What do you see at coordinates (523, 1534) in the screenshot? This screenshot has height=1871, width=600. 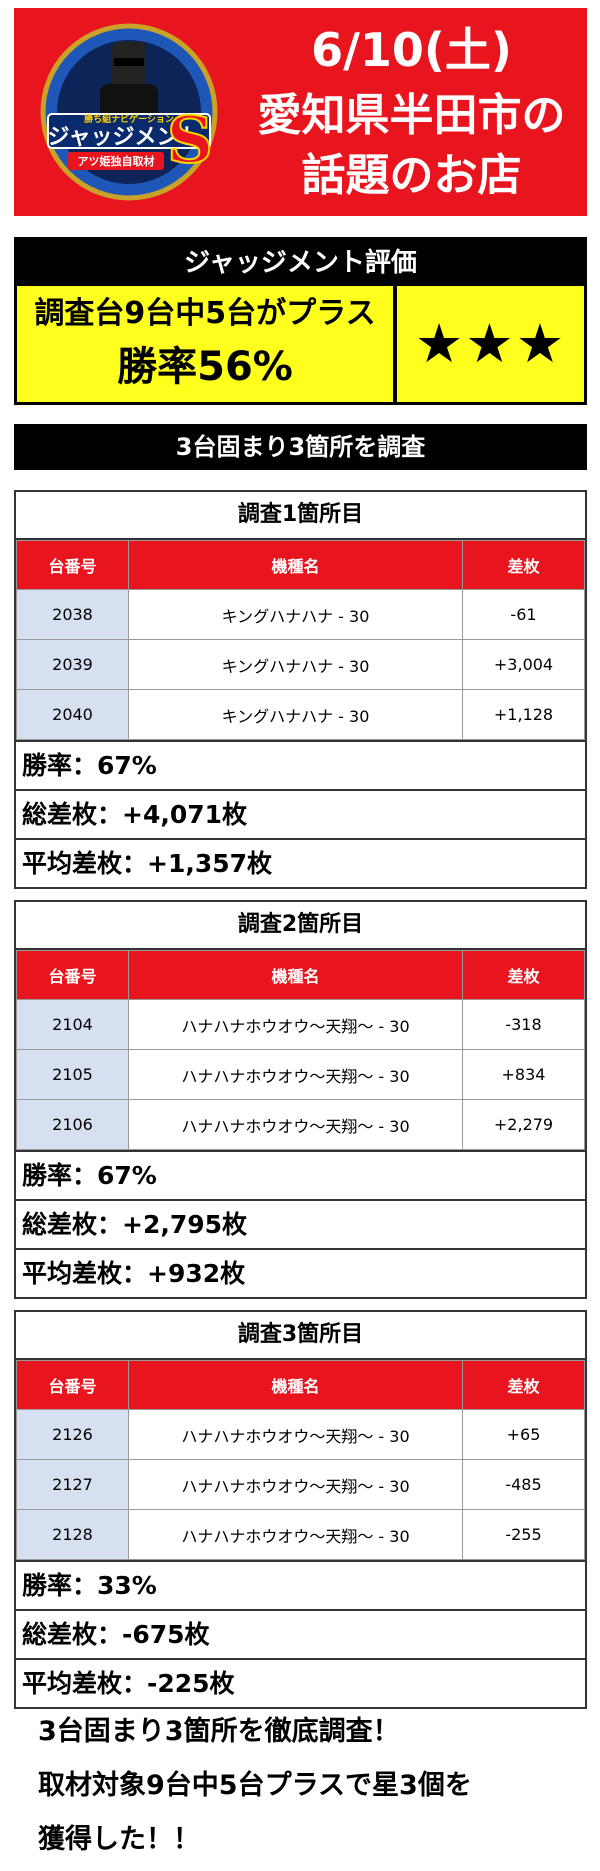 I see `coin-difference: -255` at bounding box center [523, 1534].